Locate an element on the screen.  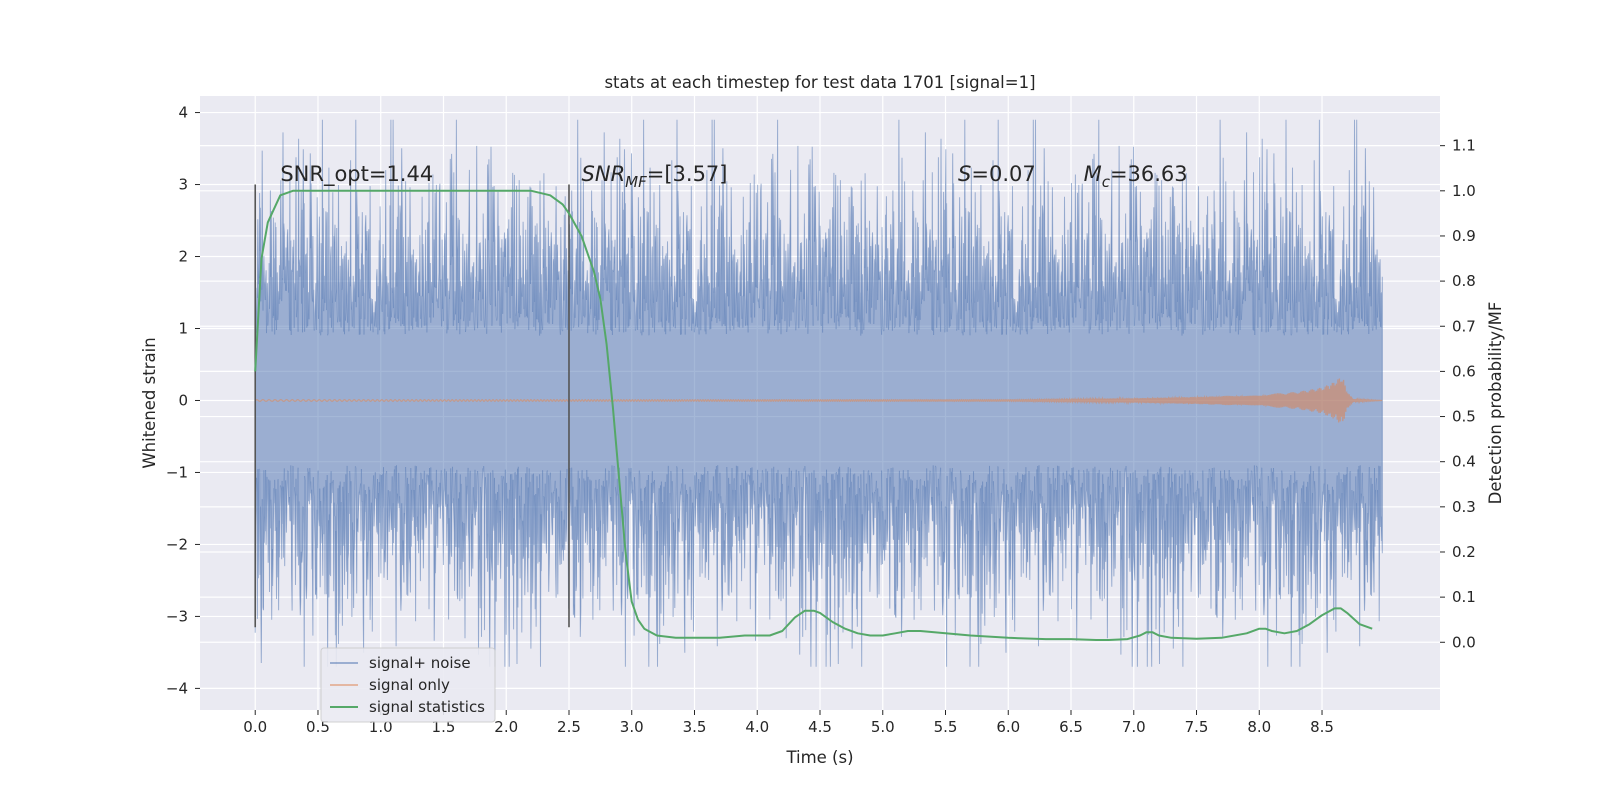
y2-tick-label: 0.3 is located at coordinates (1464, 507).